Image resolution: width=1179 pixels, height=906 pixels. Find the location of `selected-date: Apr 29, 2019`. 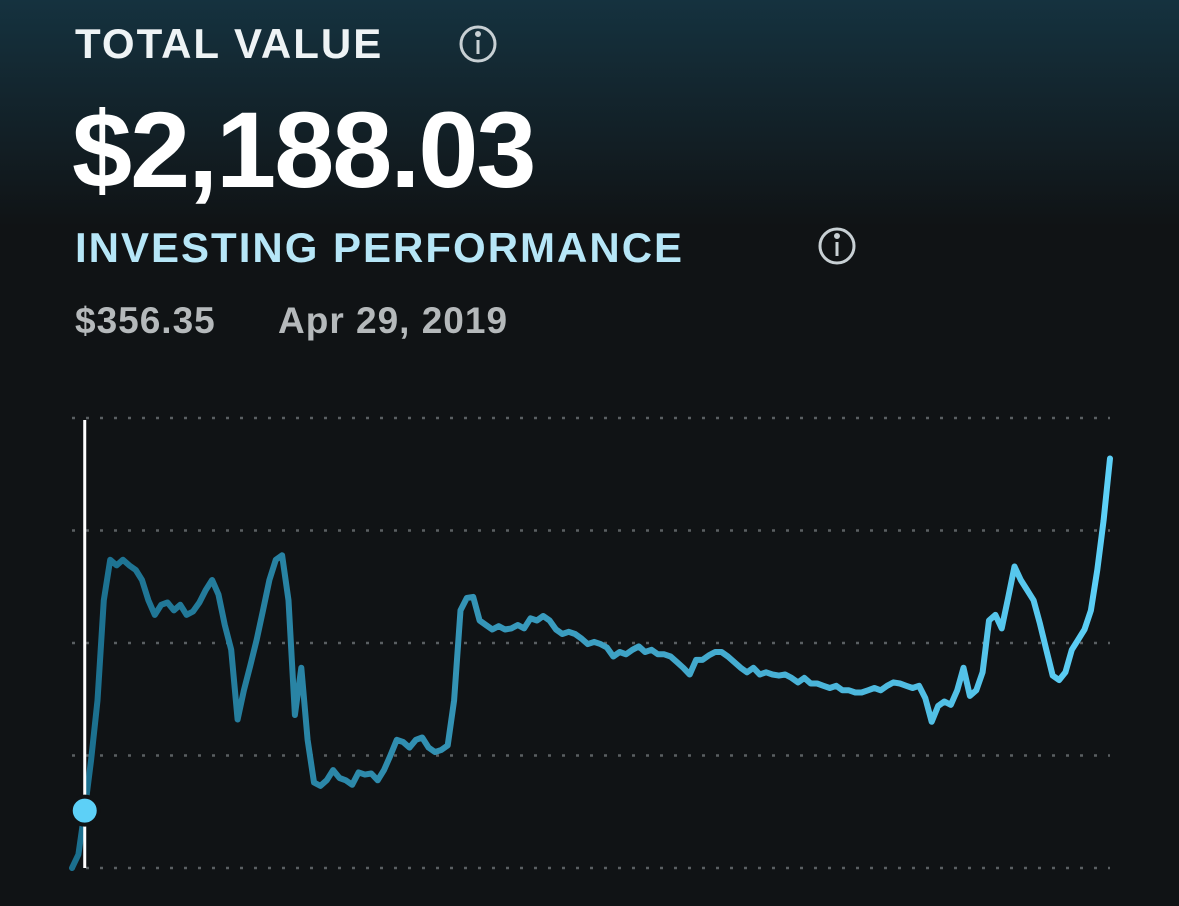

selected-date: Apr 29, 2019 is located at coordinates (393, 320).